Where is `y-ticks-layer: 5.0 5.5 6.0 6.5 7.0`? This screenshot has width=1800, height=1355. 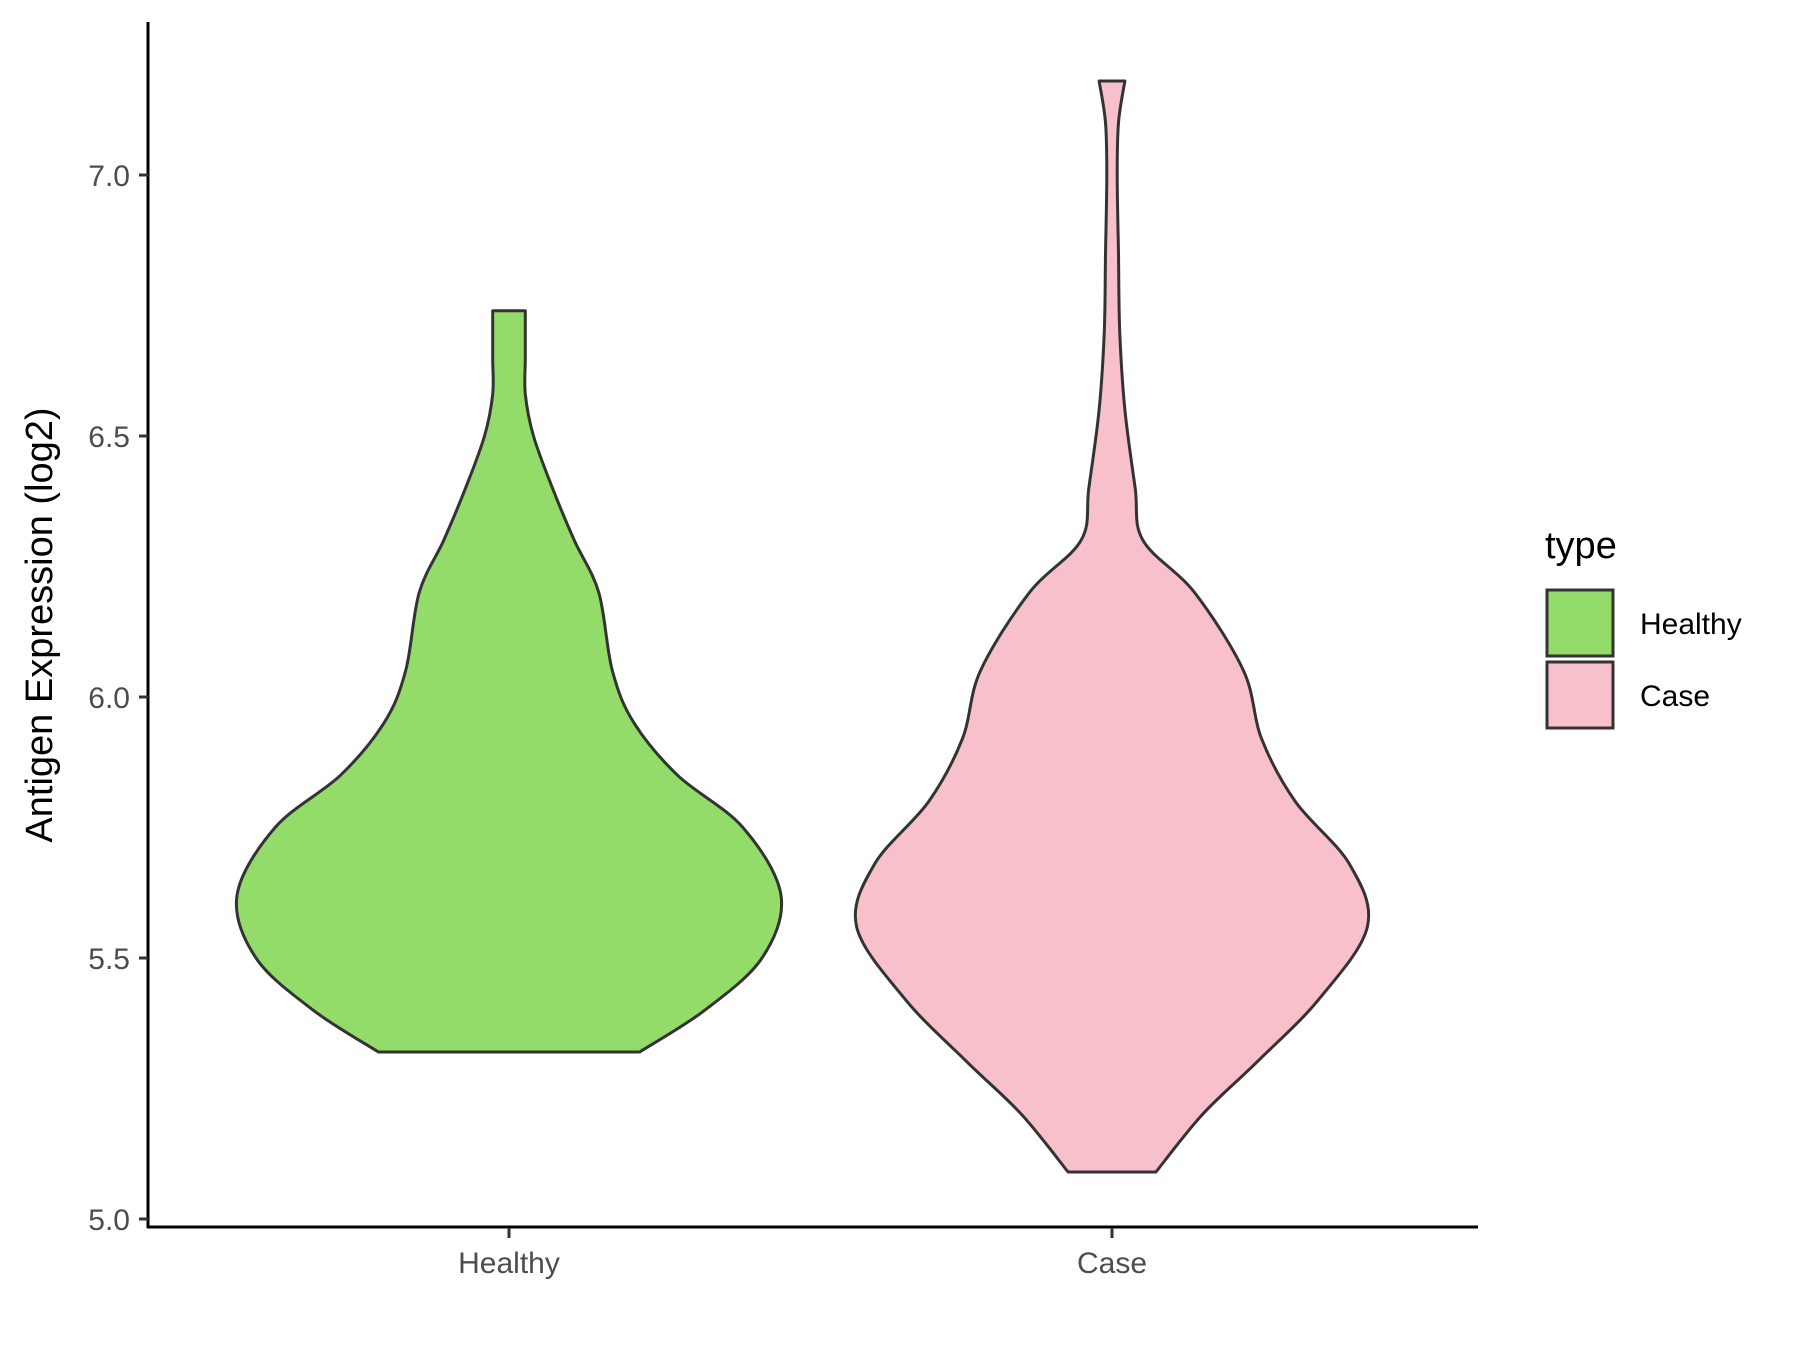
y-ticks-layer: 5.0 5.5 6.0 6.5 7.0 is located at coordinates (118, 698).